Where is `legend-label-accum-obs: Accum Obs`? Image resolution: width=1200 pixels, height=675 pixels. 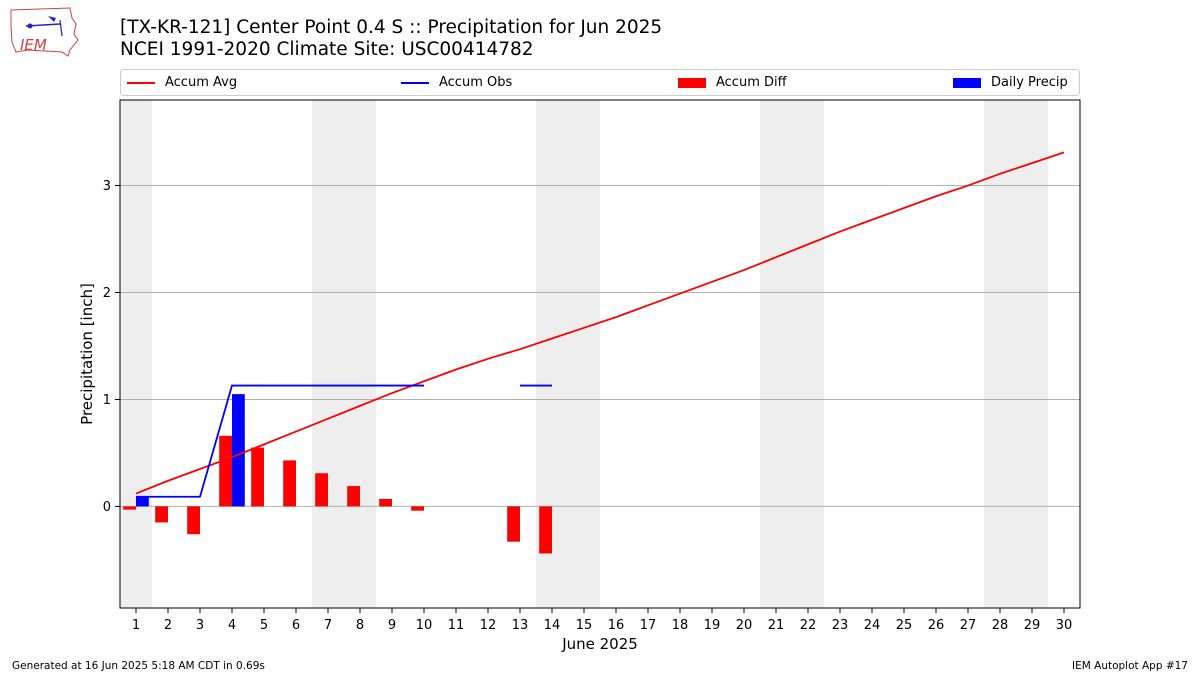
legend-label-accum-obs: Accum Obs is located at coordinates (476, 82).